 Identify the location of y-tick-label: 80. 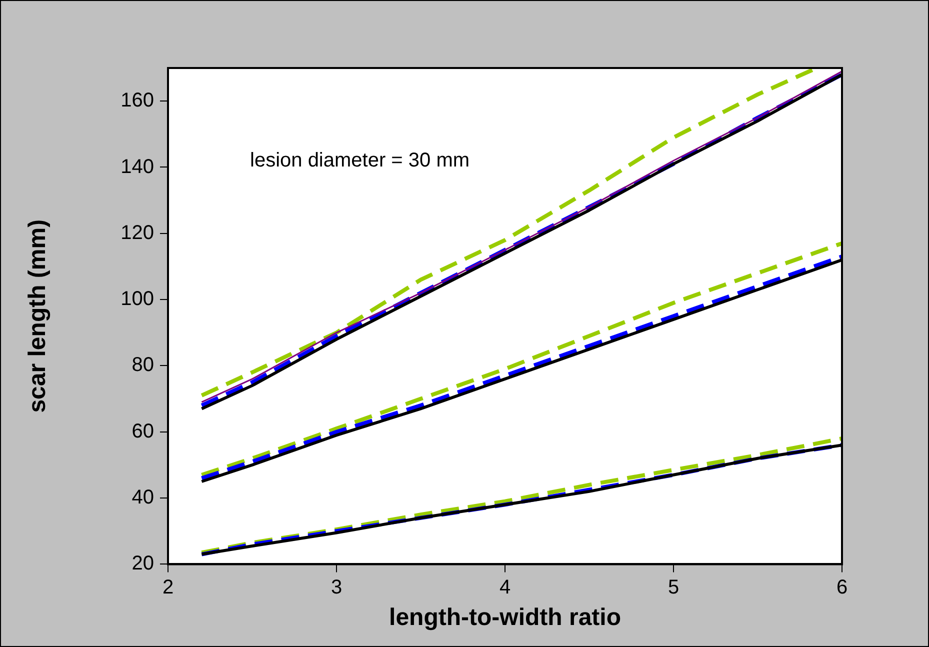
(143, 365).